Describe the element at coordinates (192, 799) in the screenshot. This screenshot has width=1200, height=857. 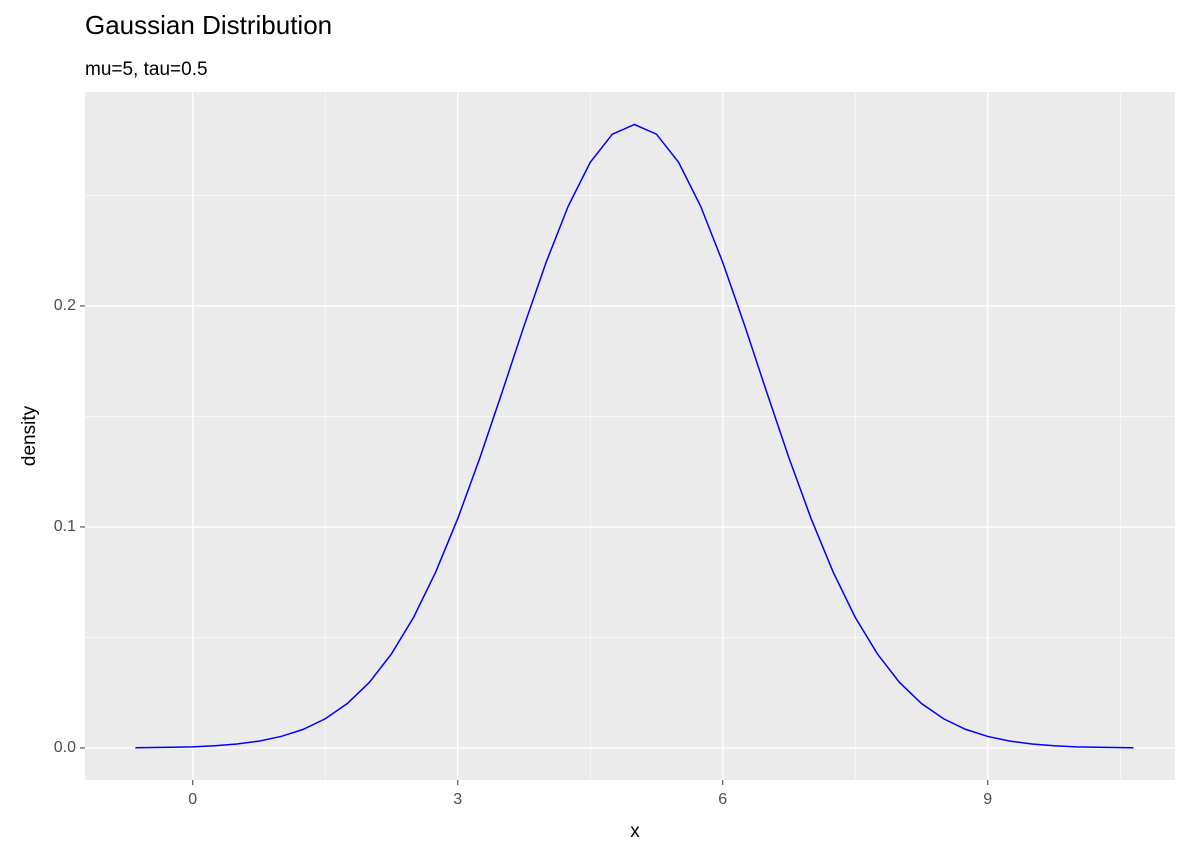
I see `x-tick-label: 0` at that location.